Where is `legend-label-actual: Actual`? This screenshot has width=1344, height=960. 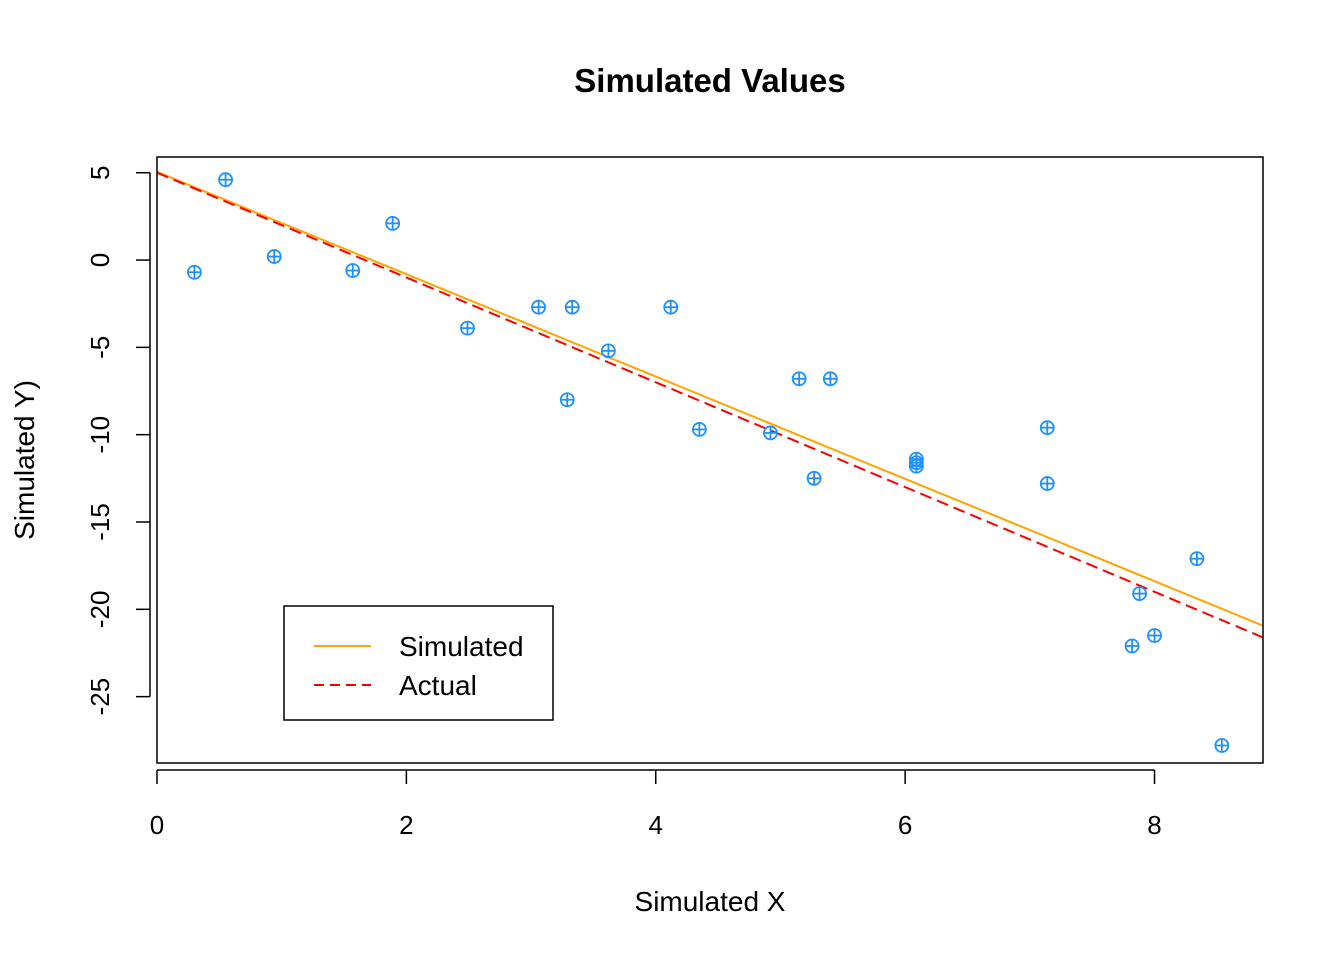
legend-label-actual: Actual is located at coordinates (438, 685).